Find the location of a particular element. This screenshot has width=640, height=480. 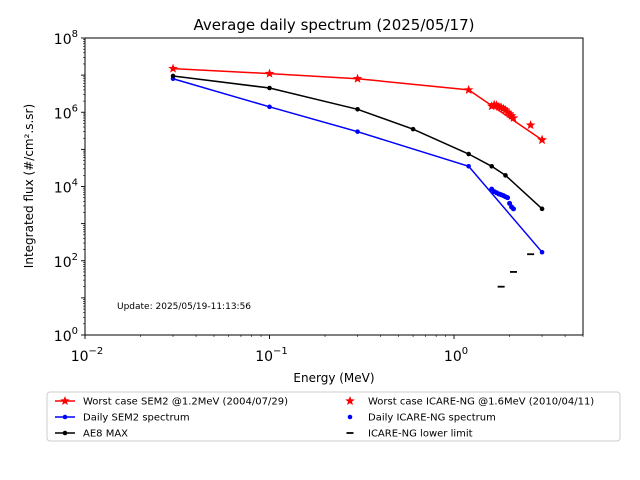

legend-label: Worst case SEM2 @1.2MeV (2004/07/29) is located at coordinates (185, 402).